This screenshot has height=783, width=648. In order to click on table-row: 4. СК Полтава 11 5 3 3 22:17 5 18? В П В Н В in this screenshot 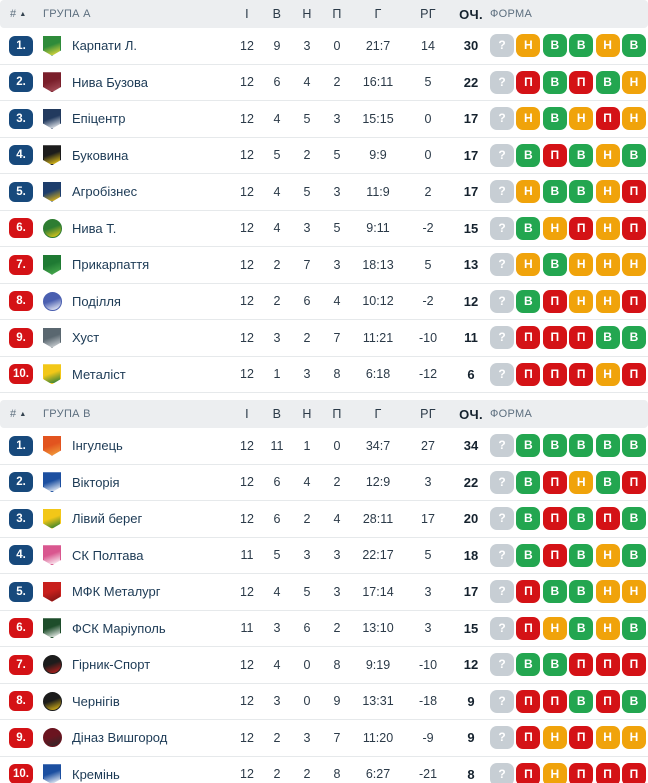, I will do `click(324, 555)`.